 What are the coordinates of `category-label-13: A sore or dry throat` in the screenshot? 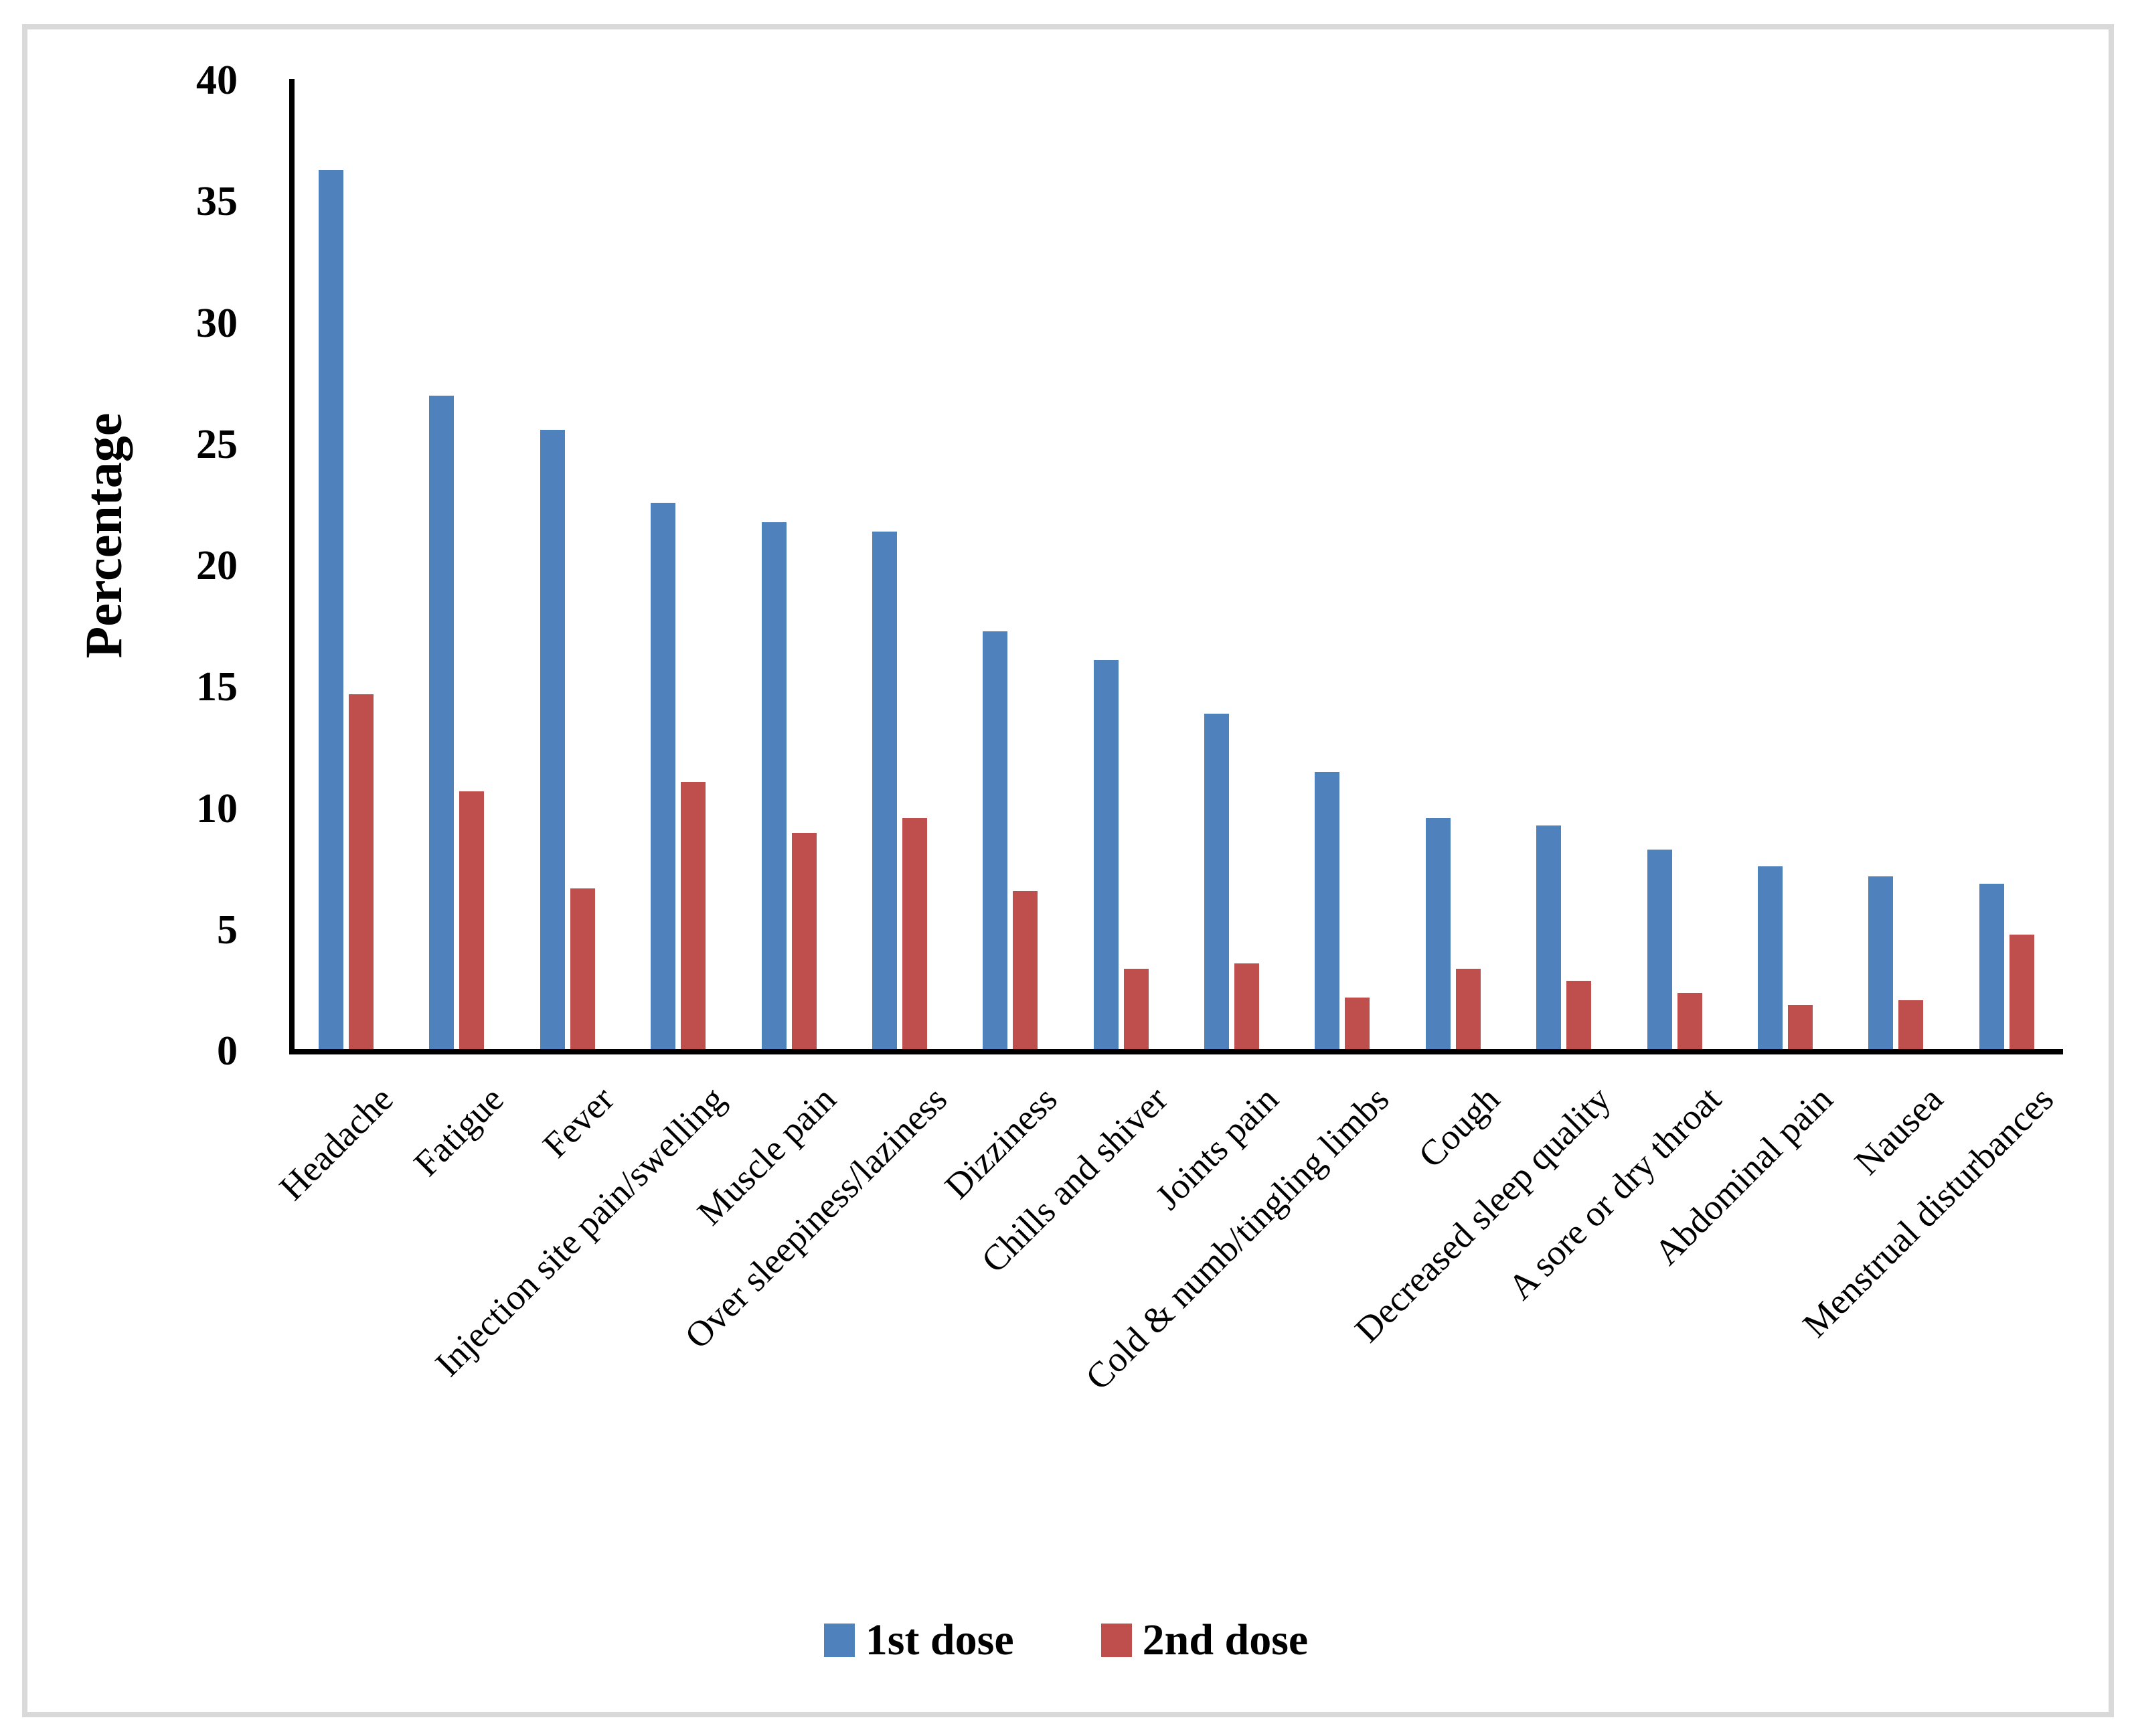 It's located at (1615, 1193).